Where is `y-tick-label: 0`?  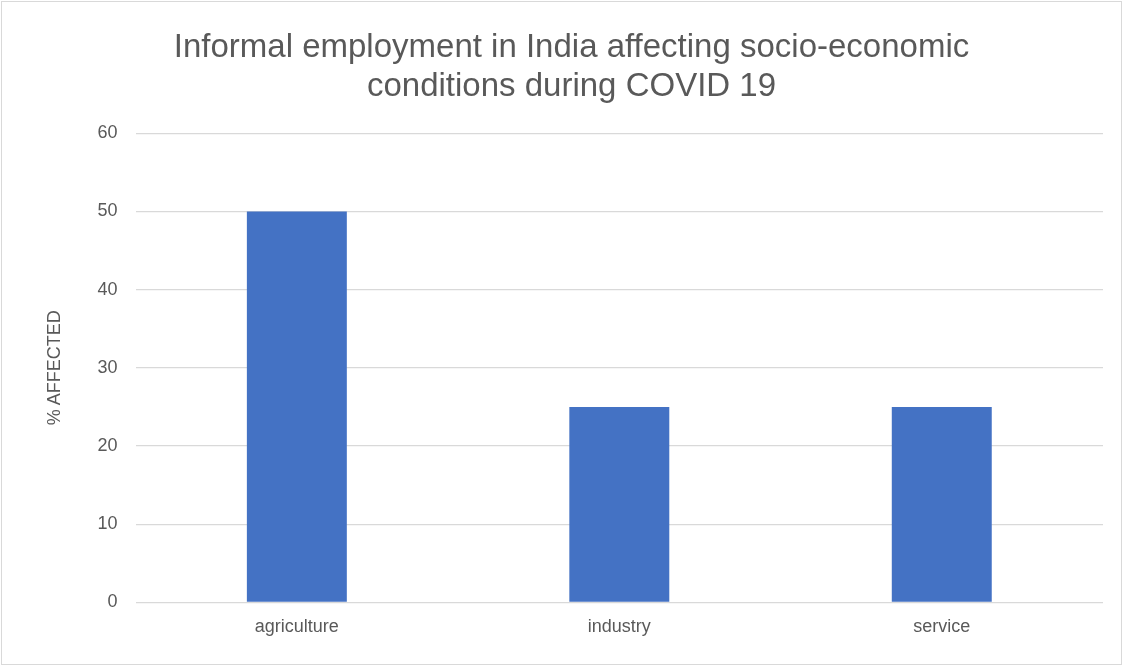 y-tick-label: 0 is located at coordinates (112, 601).